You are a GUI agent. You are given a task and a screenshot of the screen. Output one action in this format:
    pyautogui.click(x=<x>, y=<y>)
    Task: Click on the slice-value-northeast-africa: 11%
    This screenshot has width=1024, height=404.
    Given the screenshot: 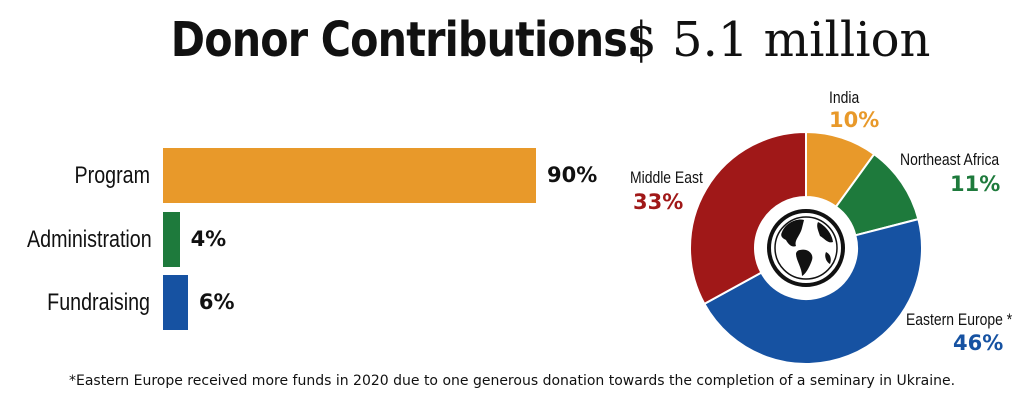 What is the action you would take?
    pyautogui.click(x=975, y=184)
    